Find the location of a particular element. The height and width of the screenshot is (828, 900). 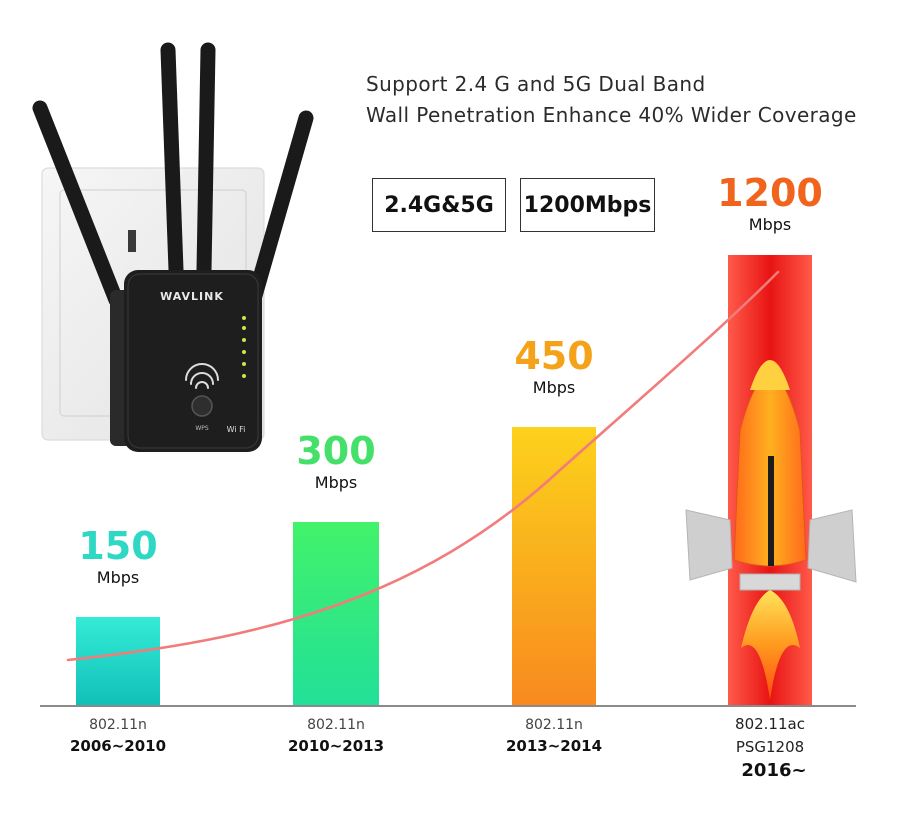

value-label-1200: 1200 is located at coordinates (770, 193).